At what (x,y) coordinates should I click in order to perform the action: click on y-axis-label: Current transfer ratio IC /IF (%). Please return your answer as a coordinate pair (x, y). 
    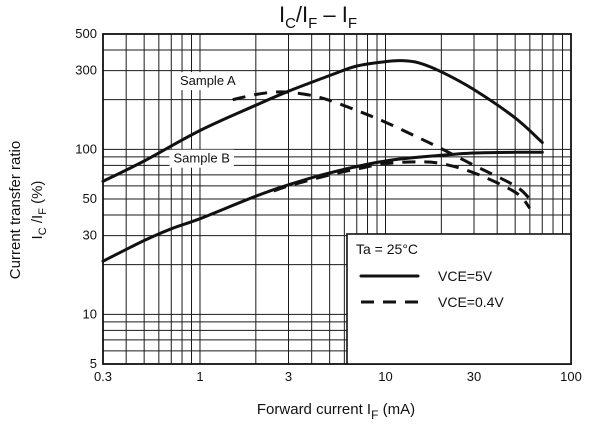
    Looking at the image, I should click on (28, 210).